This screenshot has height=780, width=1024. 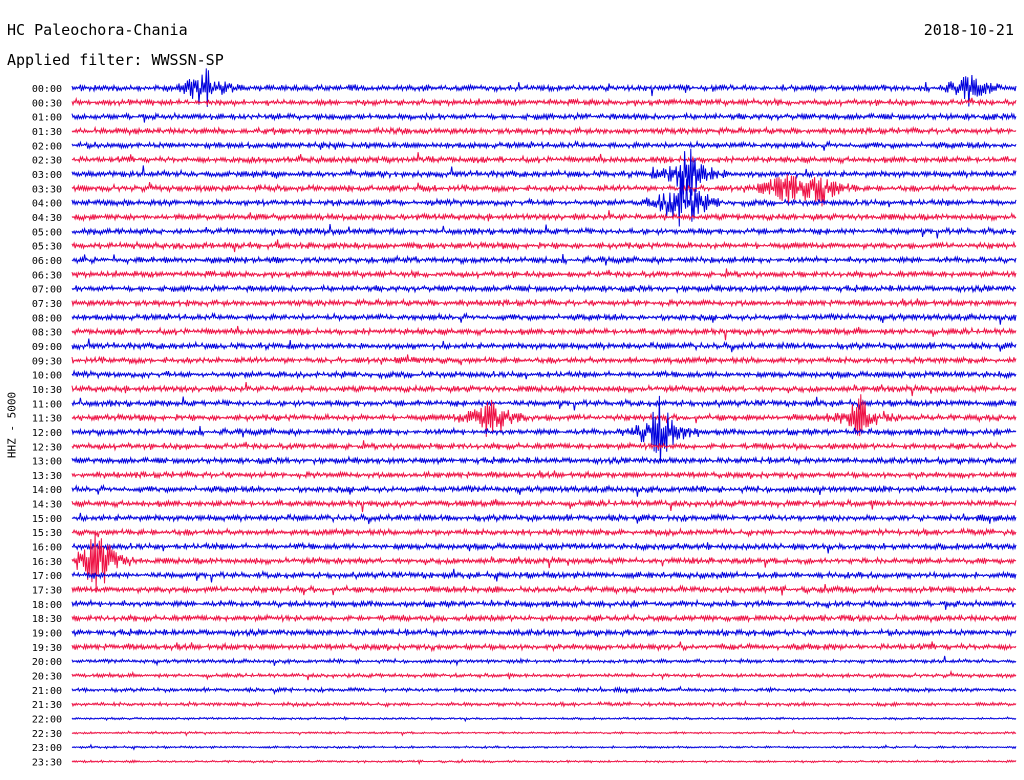 I want to click on row-time-label: 11:30, so click(x=47, y=419).